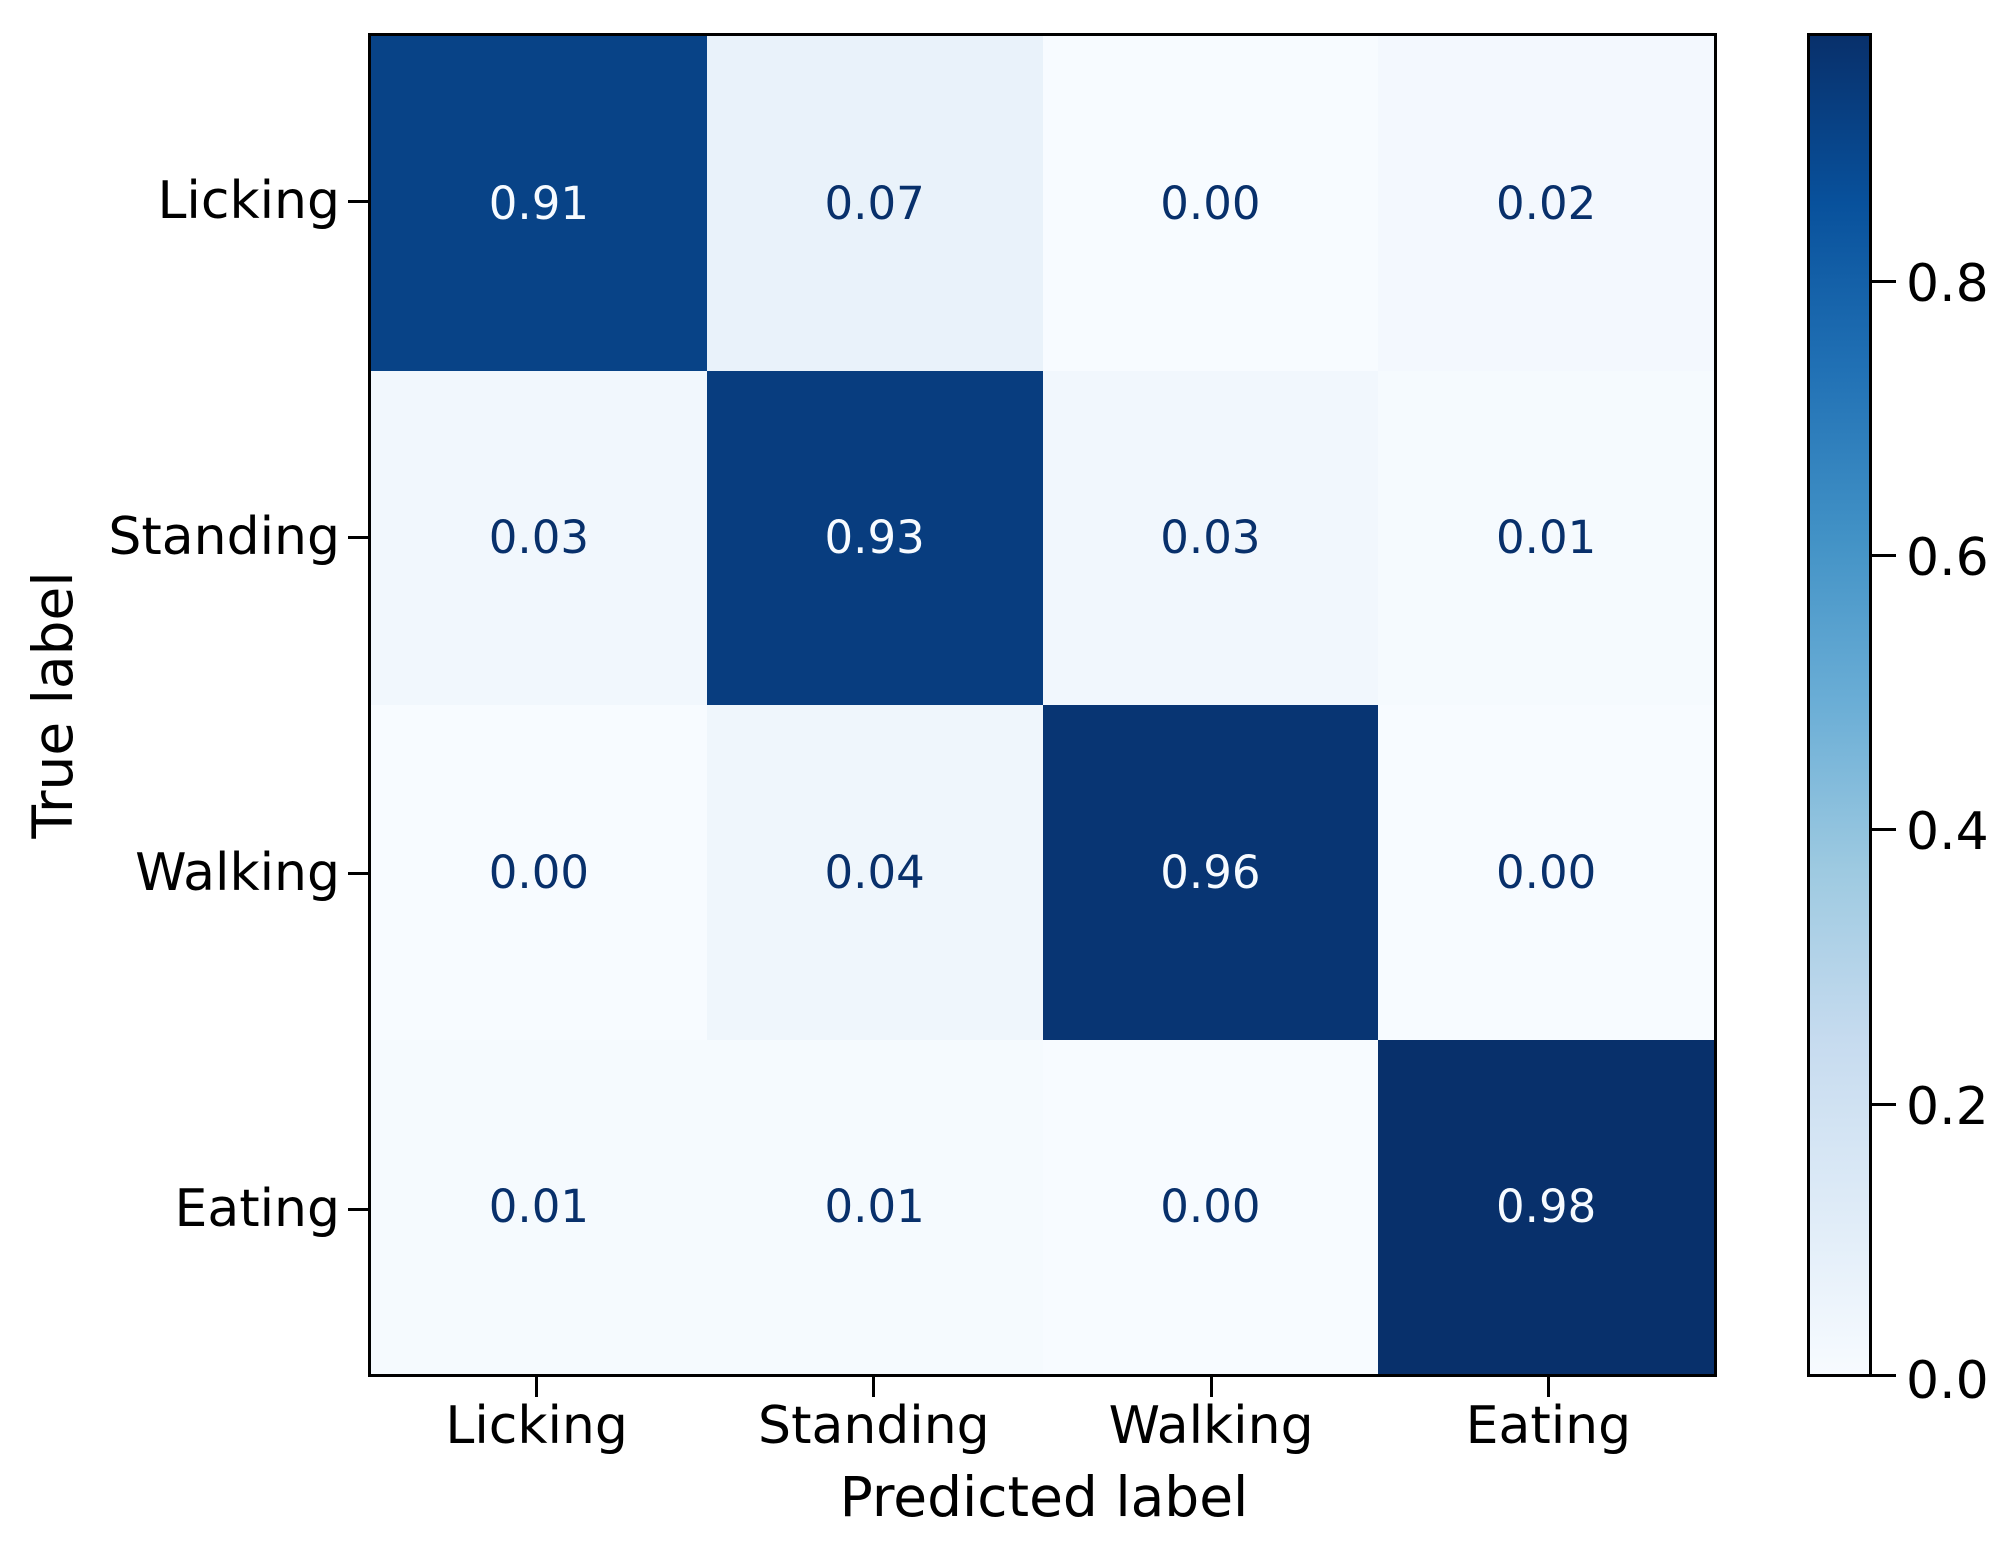 This screenshot has height=1548, width=2011. I want to click on x-axis-title: Predicted label, so click(1044, 1497).